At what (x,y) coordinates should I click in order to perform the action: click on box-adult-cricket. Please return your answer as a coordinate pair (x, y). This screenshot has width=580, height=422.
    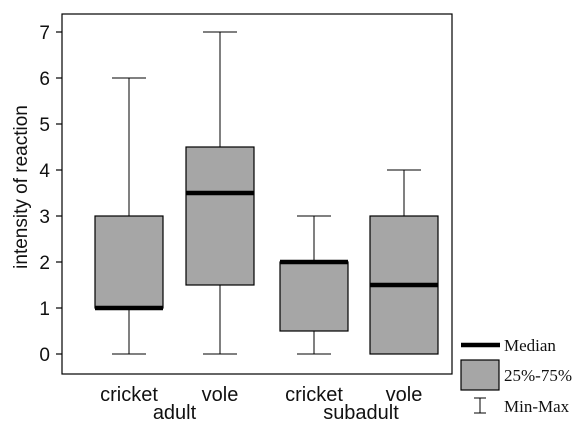
    Looking at the image, I should click on (129, 216).